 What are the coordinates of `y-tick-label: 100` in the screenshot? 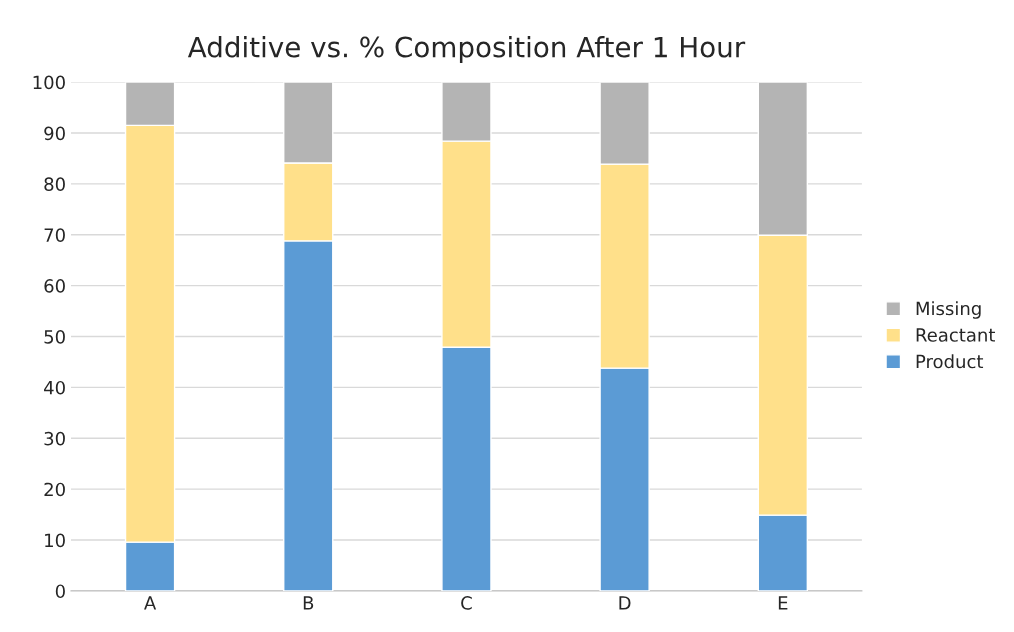 It's located at (49, 82).